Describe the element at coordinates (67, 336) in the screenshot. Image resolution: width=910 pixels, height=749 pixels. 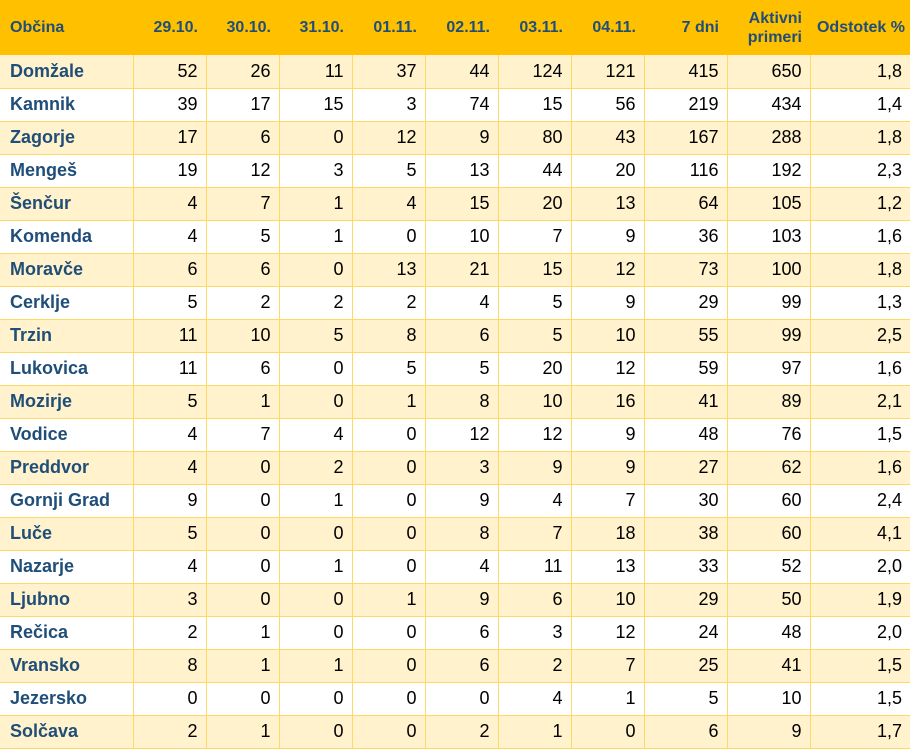
I see `cell-obcina: Trzin` at that location.